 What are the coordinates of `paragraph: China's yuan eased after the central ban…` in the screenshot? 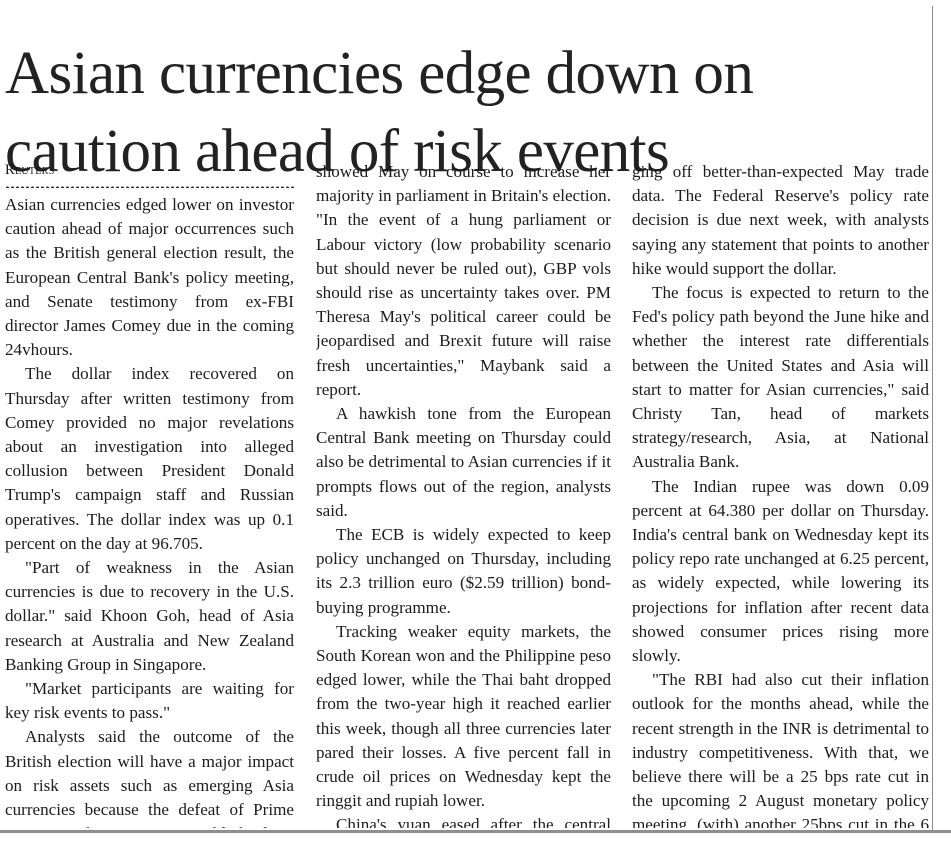 It's located at (473, 821).